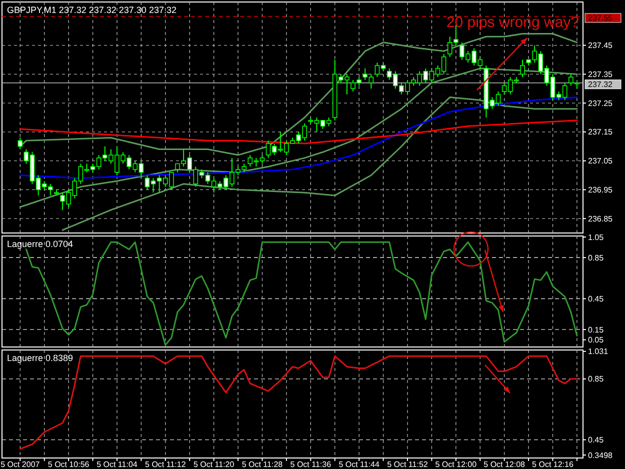 Image resolution: width=625 pixels, height=469 pixels. I want to click on ref-line-label: 237.55, so click(601, 18).